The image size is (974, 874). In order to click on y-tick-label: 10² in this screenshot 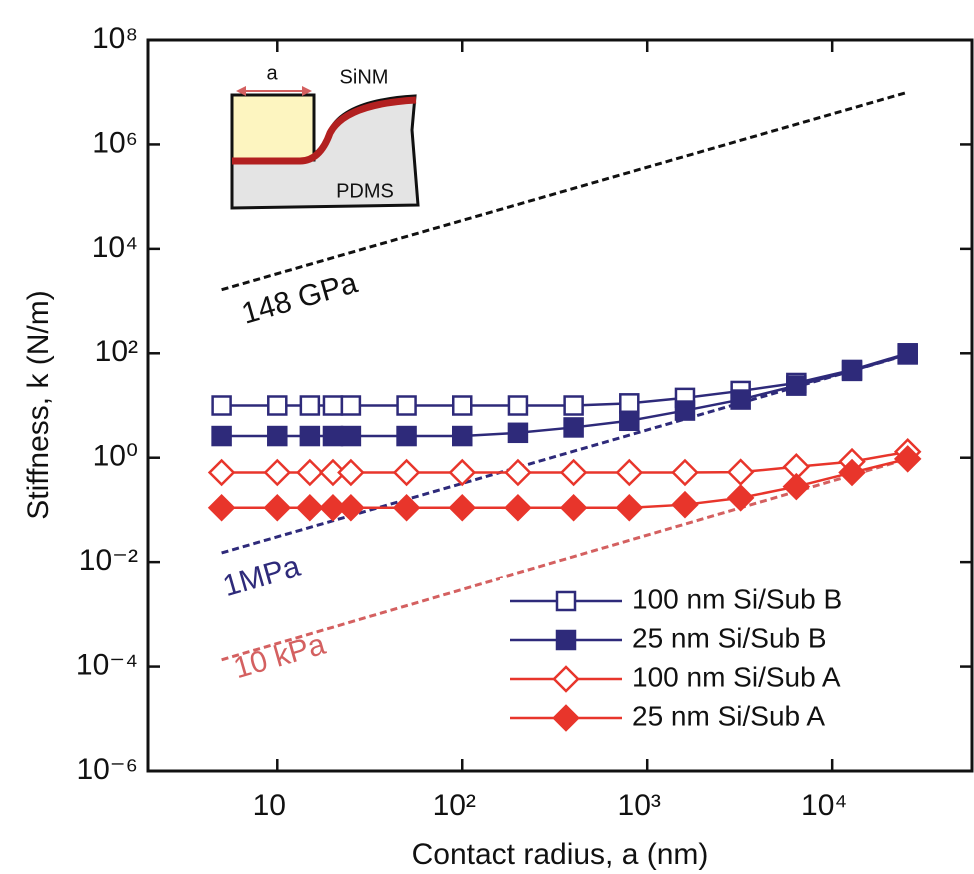, I will do `click(116, 351)`.